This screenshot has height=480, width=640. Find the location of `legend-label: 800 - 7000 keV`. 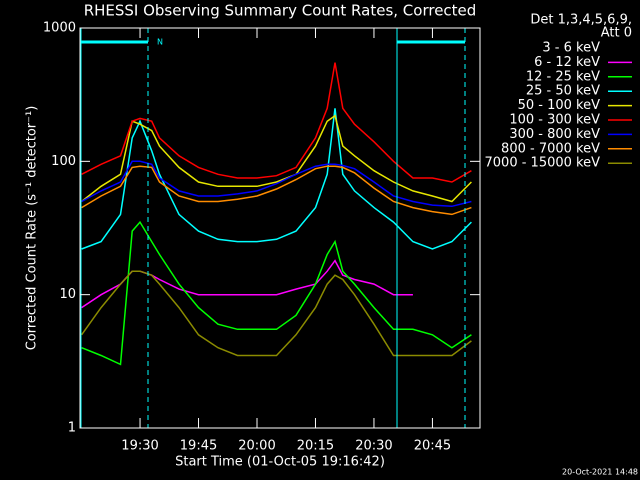

legend-label: 800 - 7000 keV is located at coordinates (550, 148).